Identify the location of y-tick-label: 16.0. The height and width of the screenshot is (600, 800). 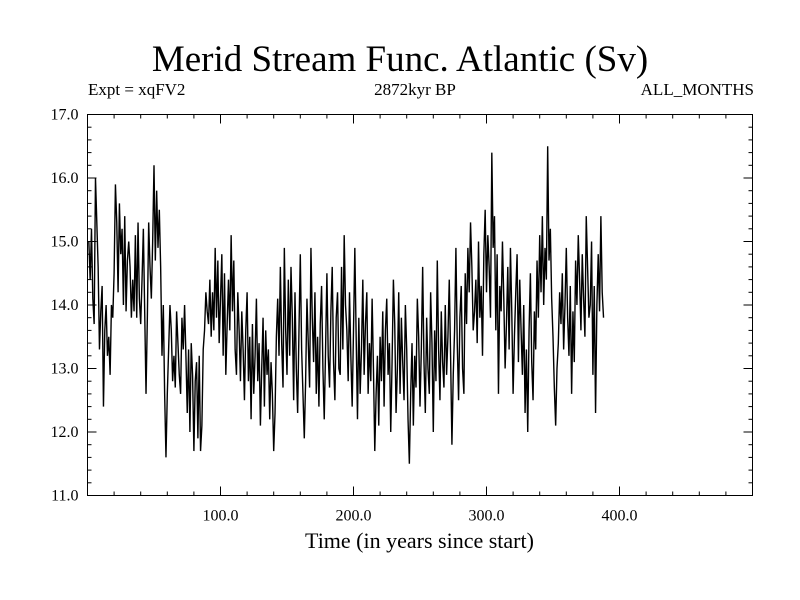
(65, 178).